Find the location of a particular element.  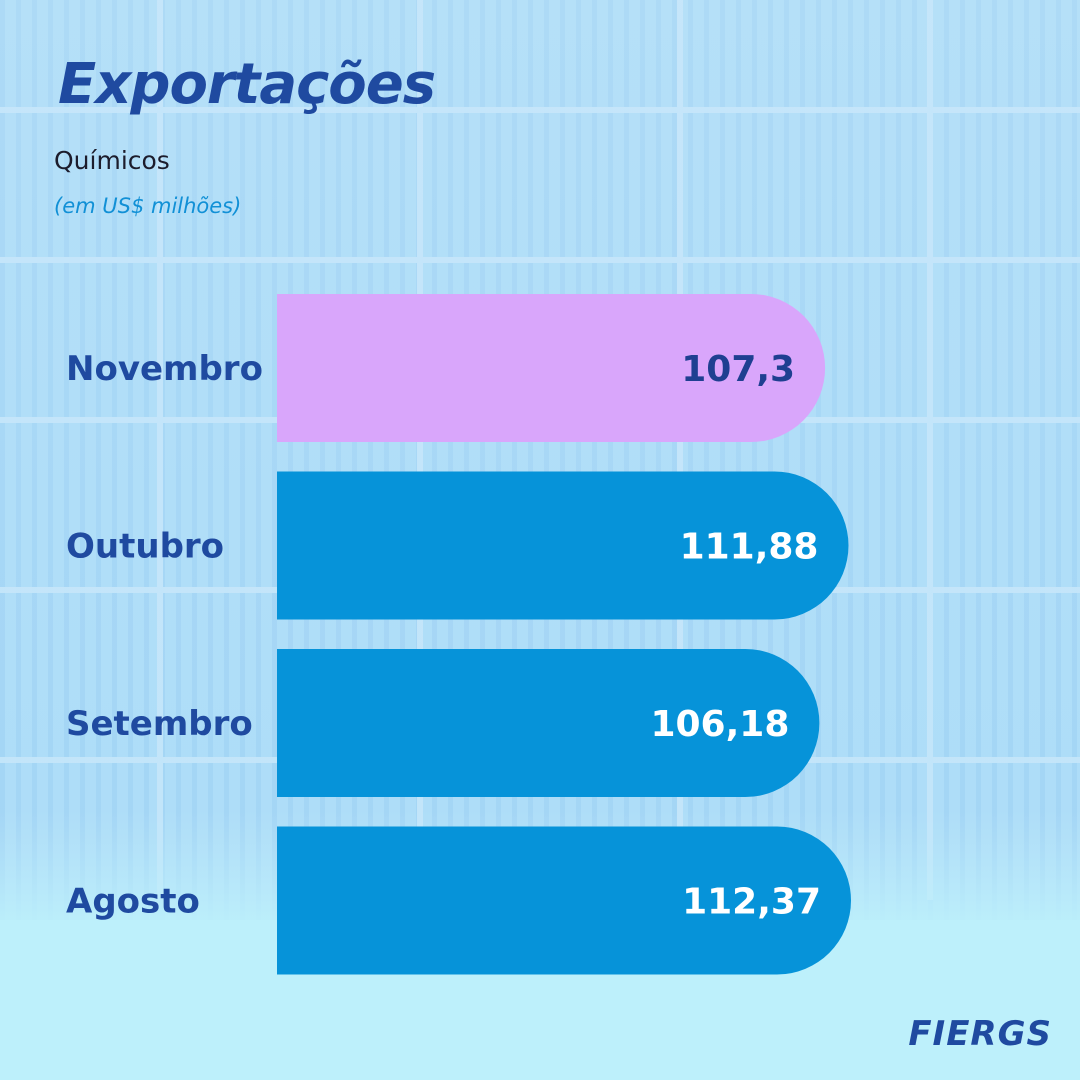

category-label-agosto: Agosto is located at coordinates (133, 902).